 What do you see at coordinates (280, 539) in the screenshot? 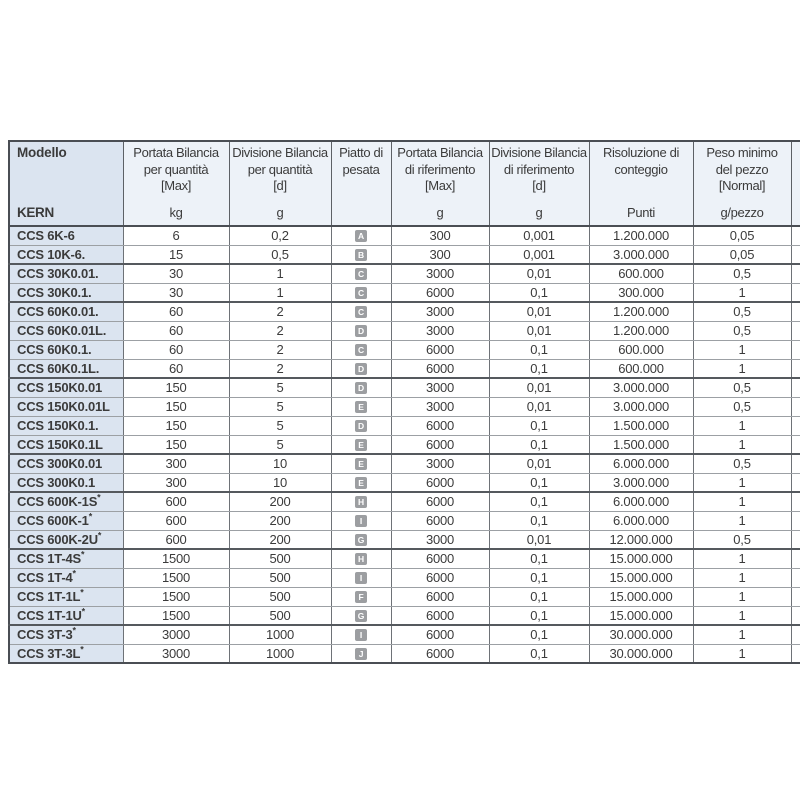
I see `division_g-cell: 200` at bounding box center [280, 539].